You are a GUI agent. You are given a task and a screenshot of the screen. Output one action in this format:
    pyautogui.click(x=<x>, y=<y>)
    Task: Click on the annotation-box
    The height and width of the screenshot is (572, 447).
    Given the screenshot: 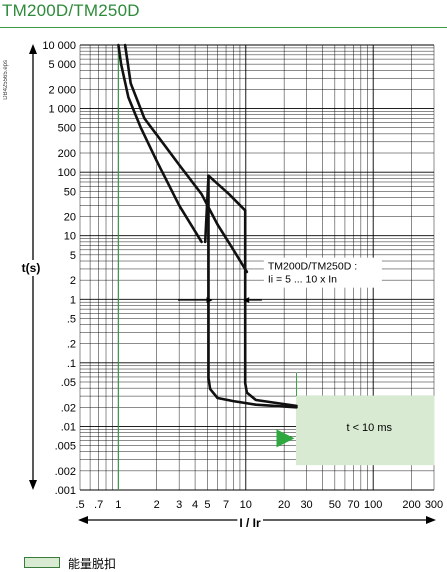 What is the action you would take?
    pyautogui.click(x=322, y=272)
    